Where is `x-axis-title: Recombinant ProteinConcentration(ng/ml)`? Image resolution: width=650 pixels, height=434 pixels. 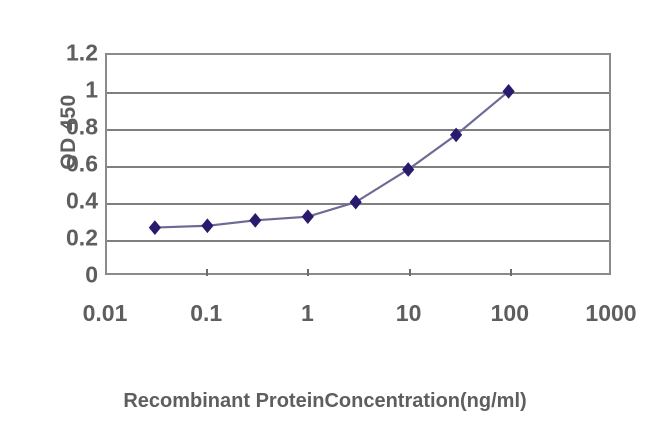 x-axis-title: Recombinant ProteinConcentration(ng/ml) is located at coordinates (325, 401).